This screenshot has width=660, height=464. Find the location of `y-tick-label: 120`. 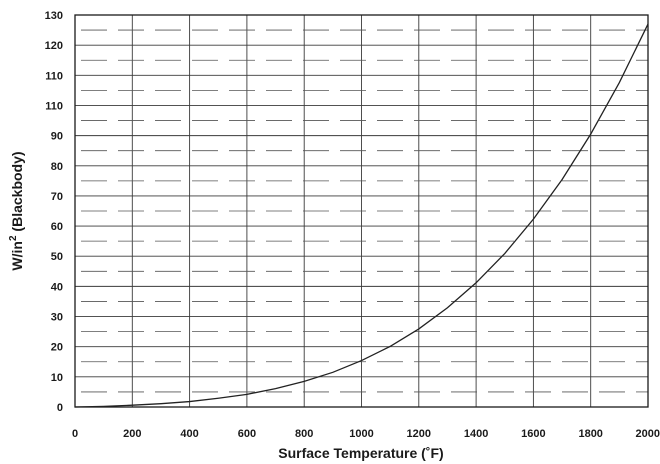

y-tick-label: 120 is located at coordinates (54, 46).